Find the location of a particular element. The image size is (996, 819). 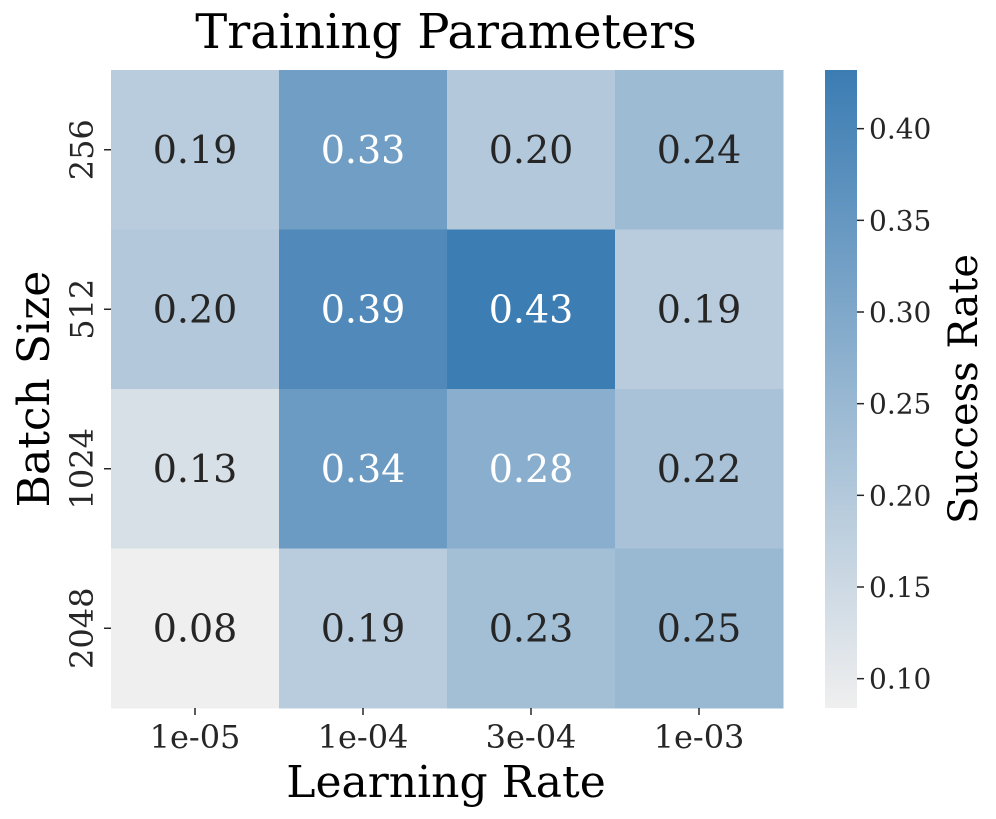

cell-value-label: 0.25 is located at coordinates (699, 628).